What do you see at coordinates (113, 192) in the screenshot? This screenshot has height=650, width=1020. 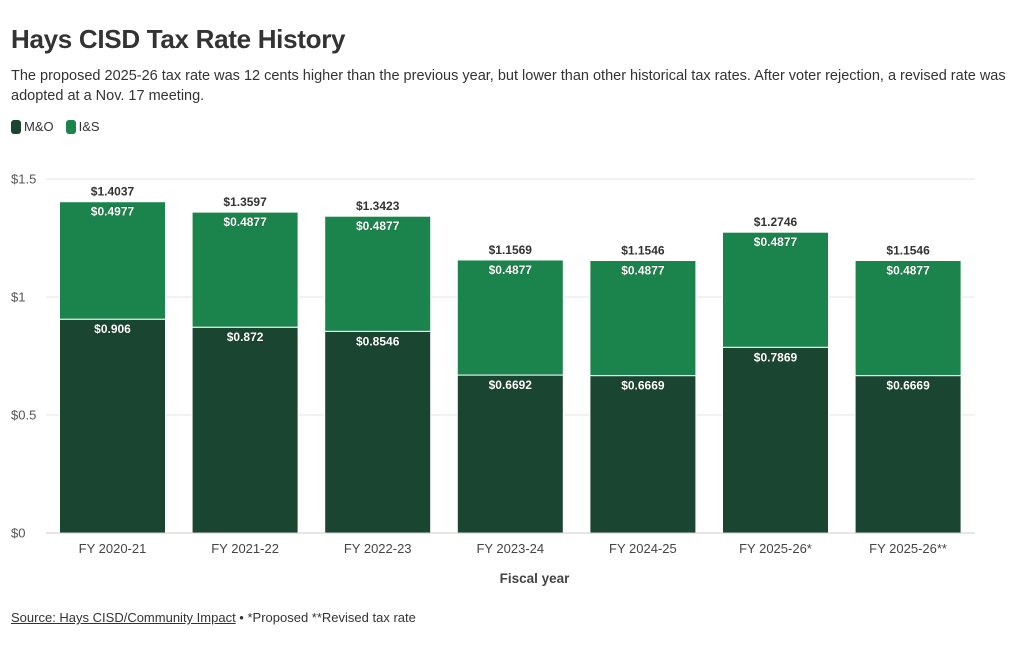 I see `total-label: $1.4037` at bounding box center [113, 192].